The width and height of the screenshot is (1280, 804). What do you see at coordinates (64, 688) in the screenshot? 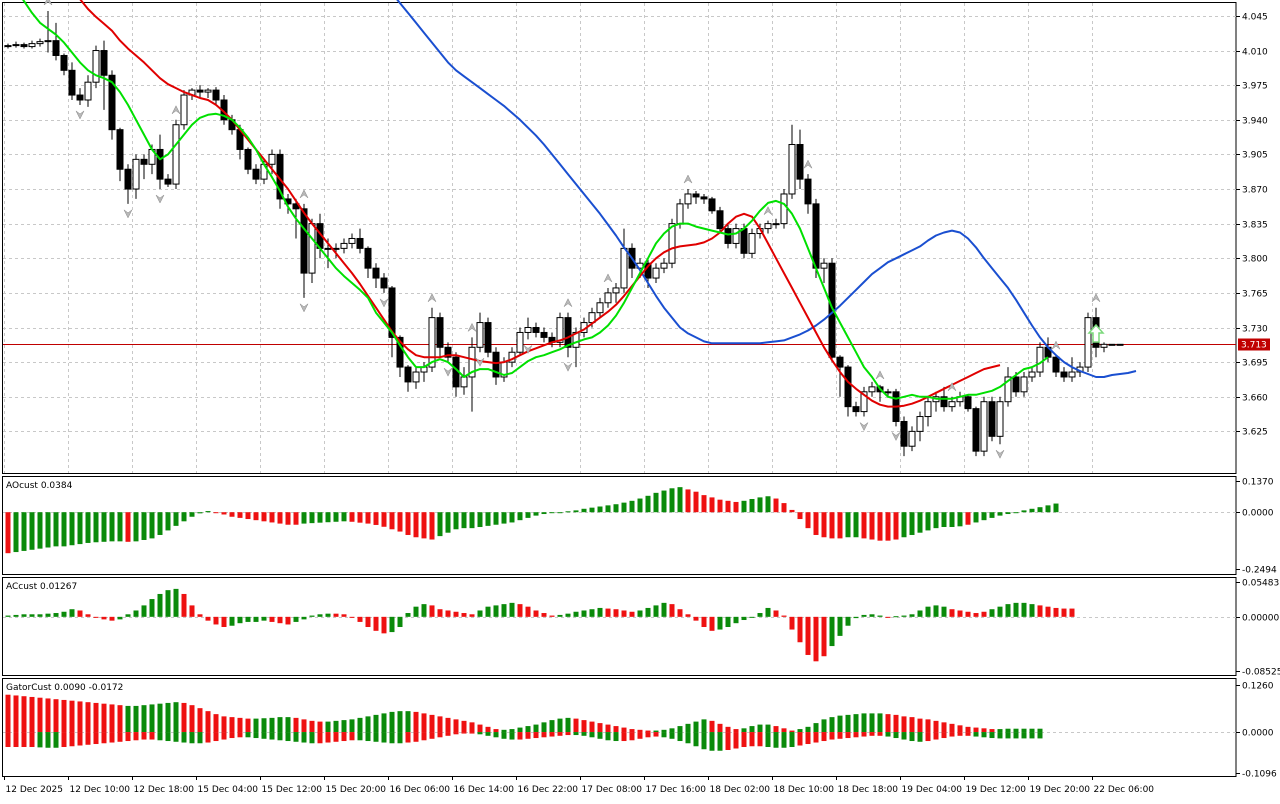
I see `gator-title: GatorCust 0.0090 -0.0172` at bounding box center [64, 688].